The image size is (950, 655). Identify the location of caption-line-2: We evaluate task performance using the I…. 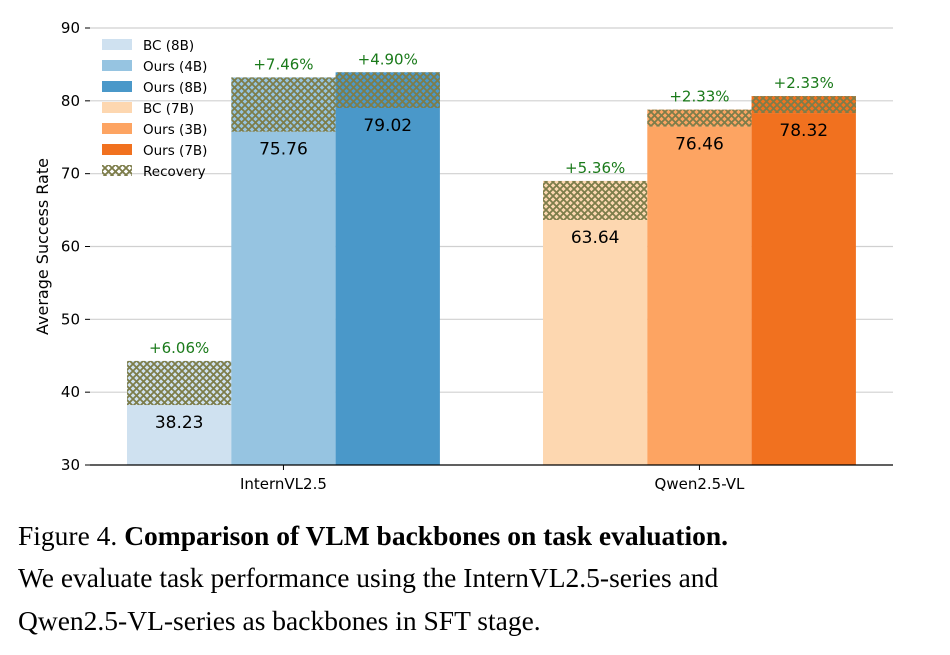
(368, 577).